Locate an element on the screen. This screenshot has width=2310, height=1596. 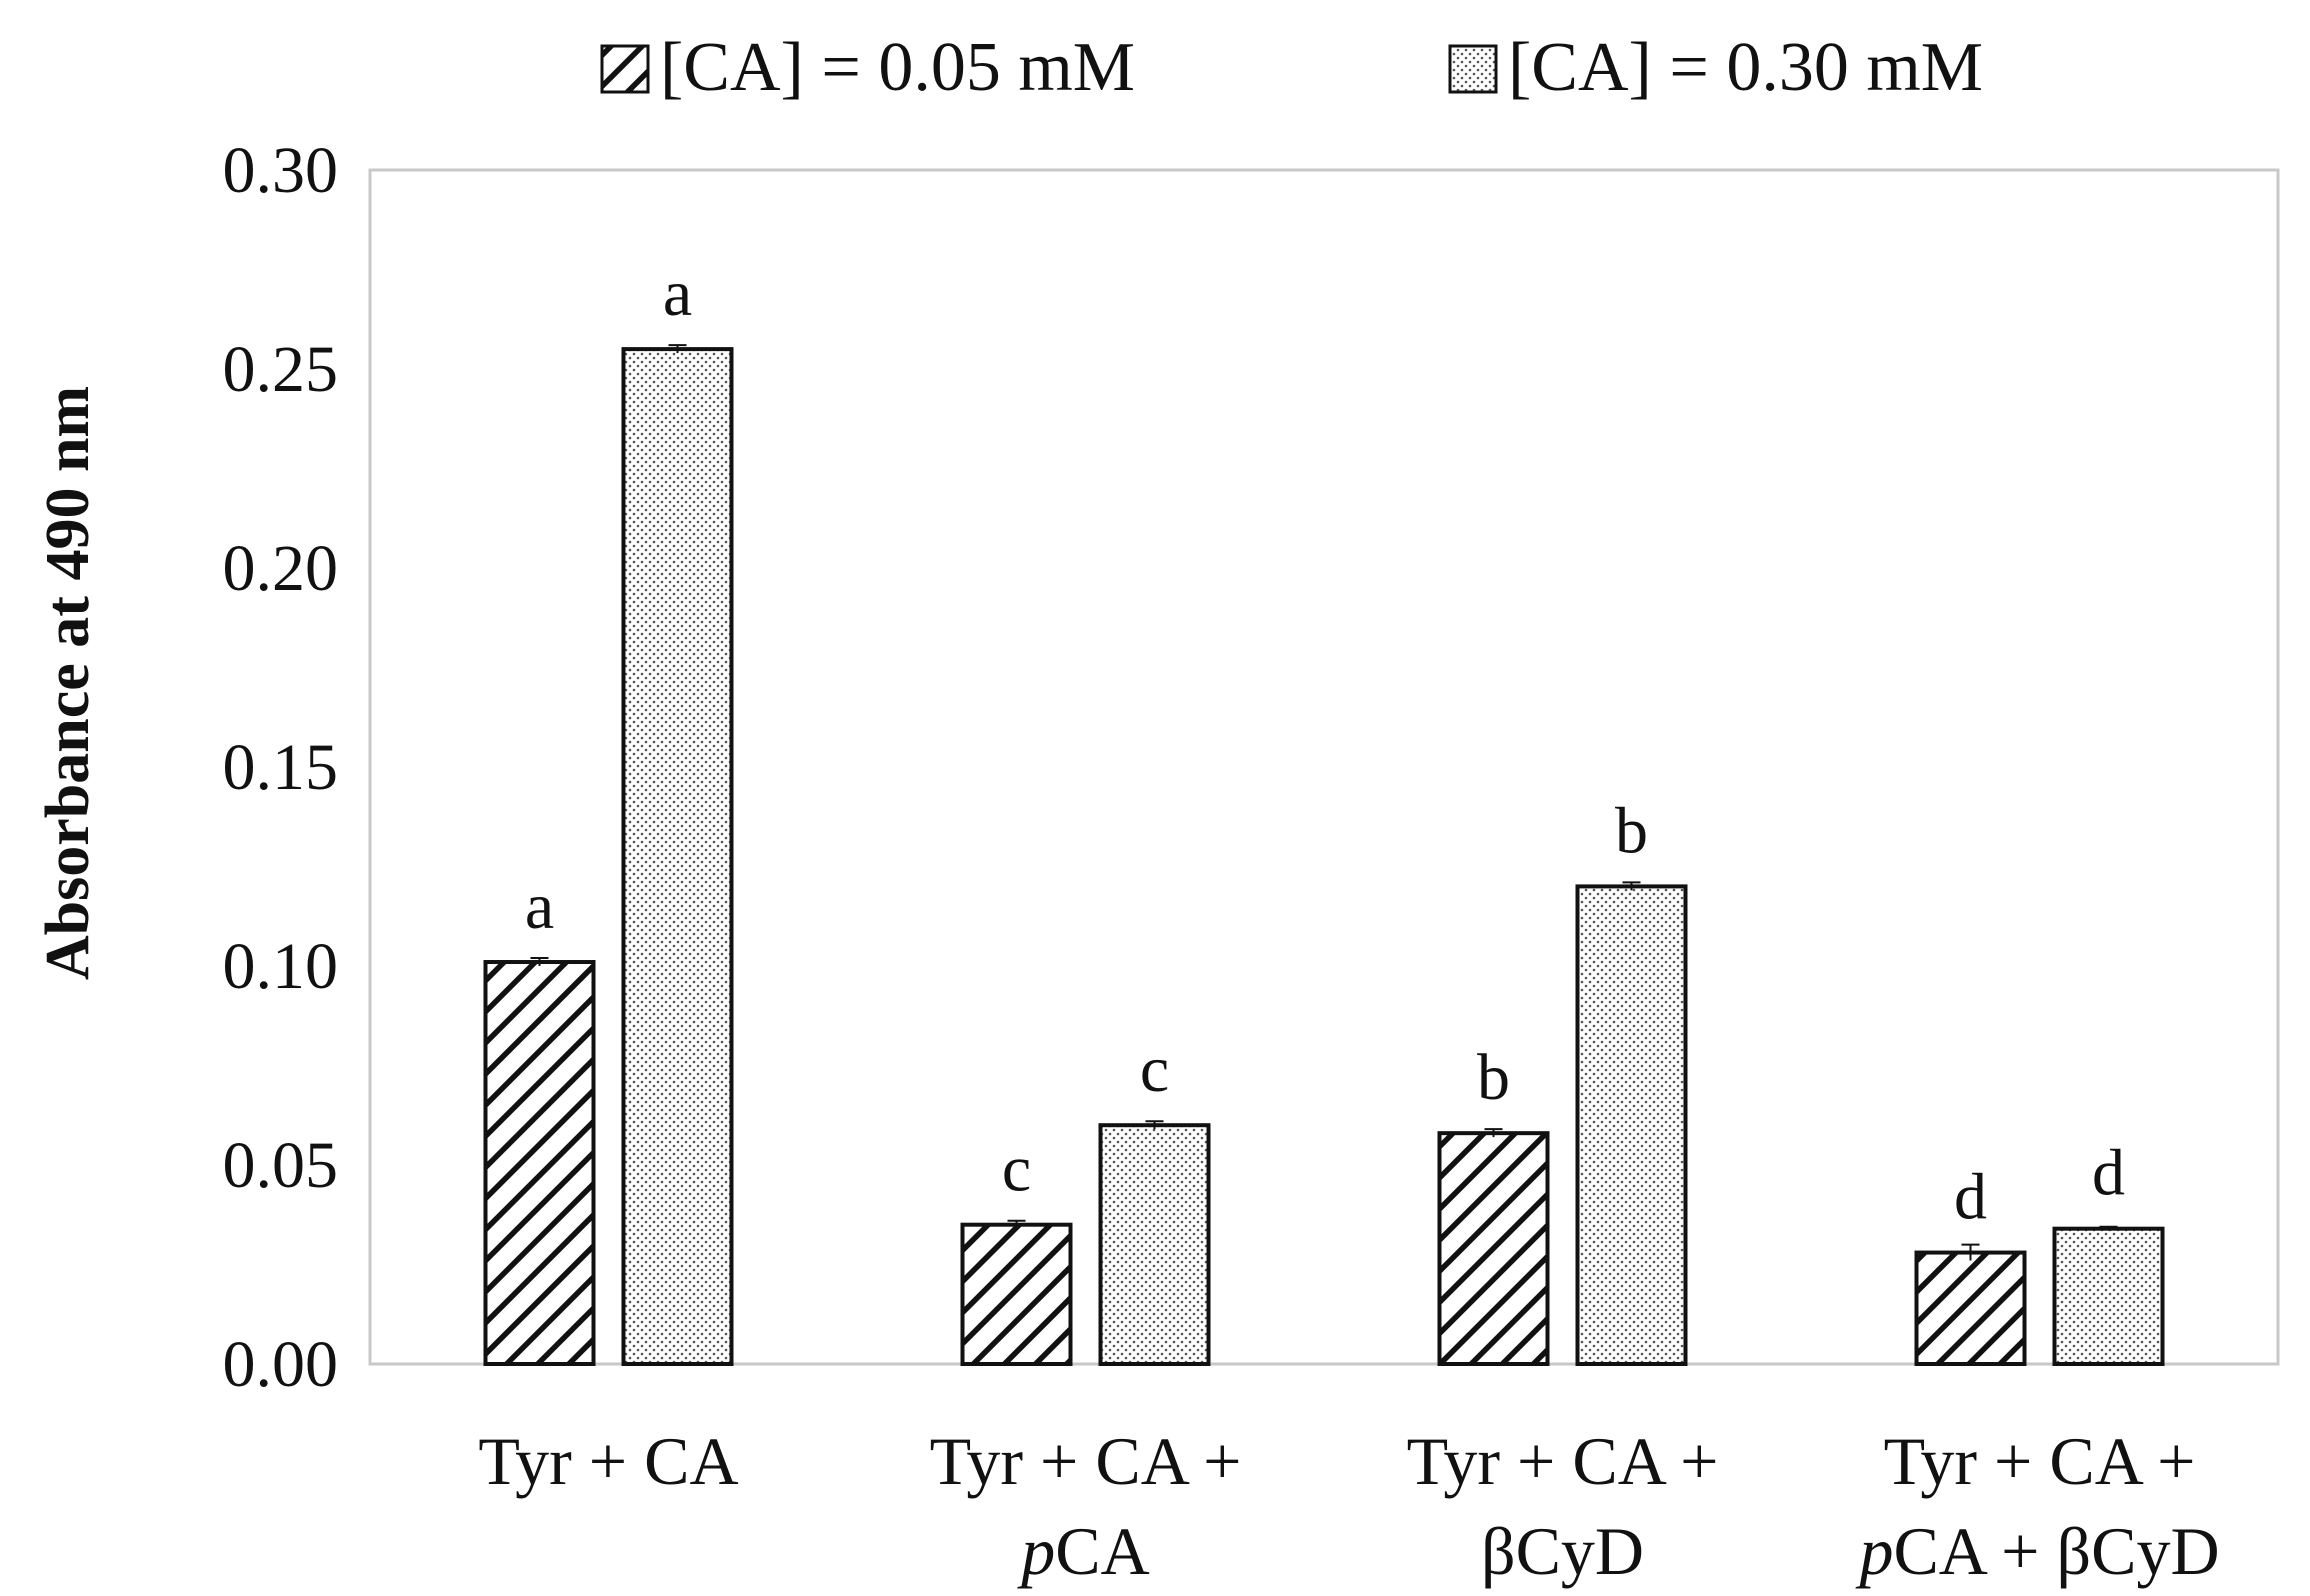
legend-label-series-2: [CA] = 0.30 mM is located at coordinates (1745, 67).